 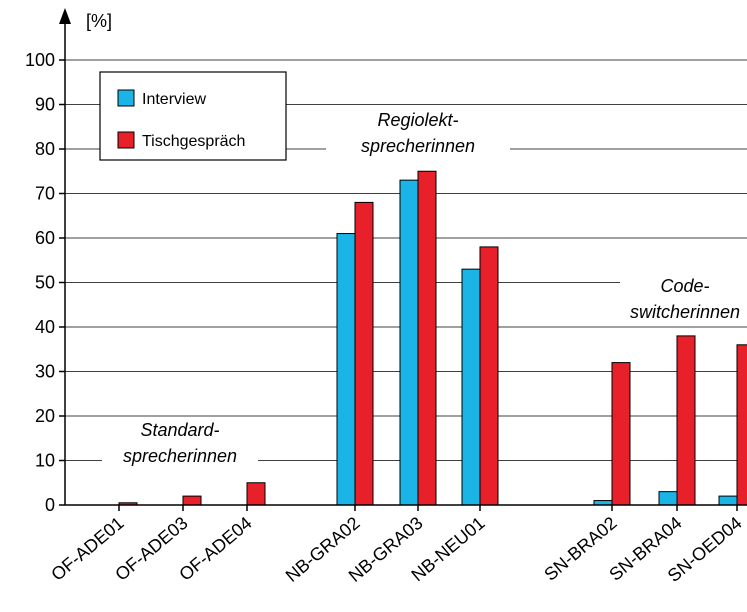 What do you see at coordinates (685, 312) in the screenshot?
I see `group-label-code-line2: switcherinnen` at bounding box center [685, 312].